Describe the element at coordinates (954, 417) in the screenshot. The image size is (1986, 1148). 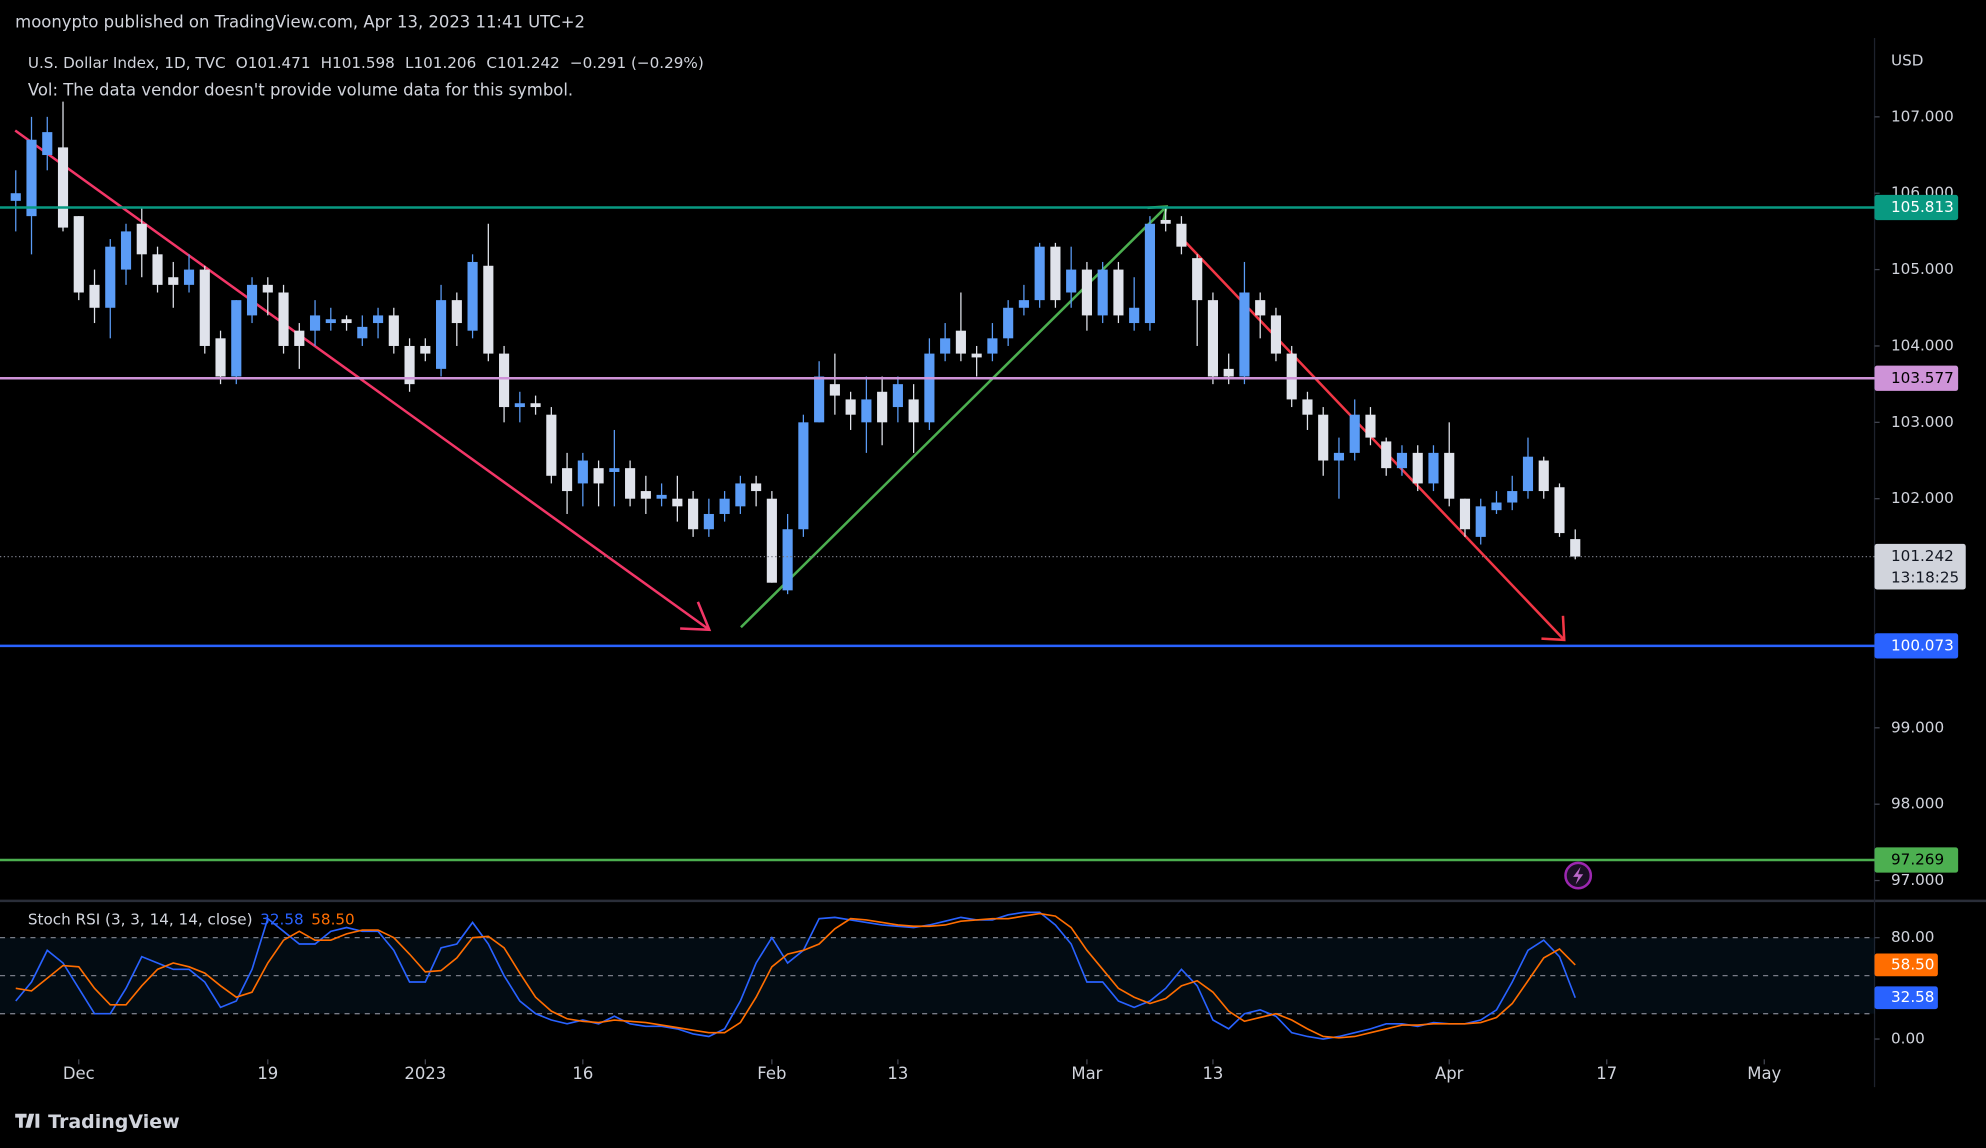
I see `trend-line` at that location.